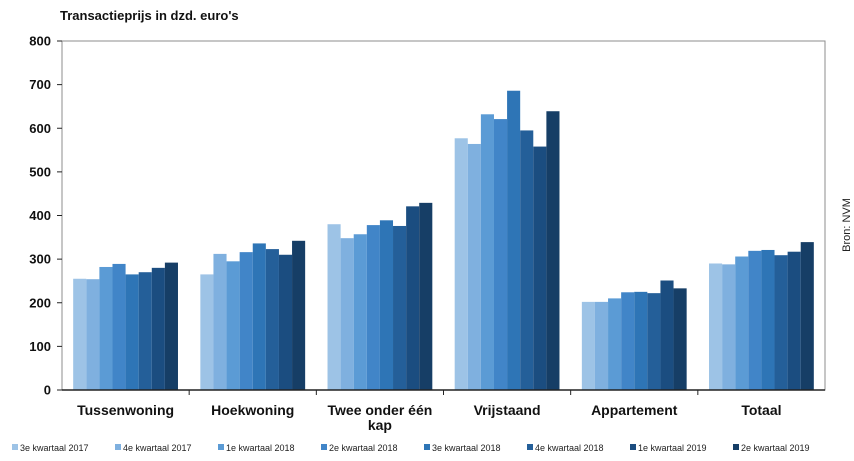 This screenshot has height=461, width=854. What do you see at coordinates (761, 410) in the screenshot?
I see `x-tick-label: Totaal` at bounding box center [761, 410].